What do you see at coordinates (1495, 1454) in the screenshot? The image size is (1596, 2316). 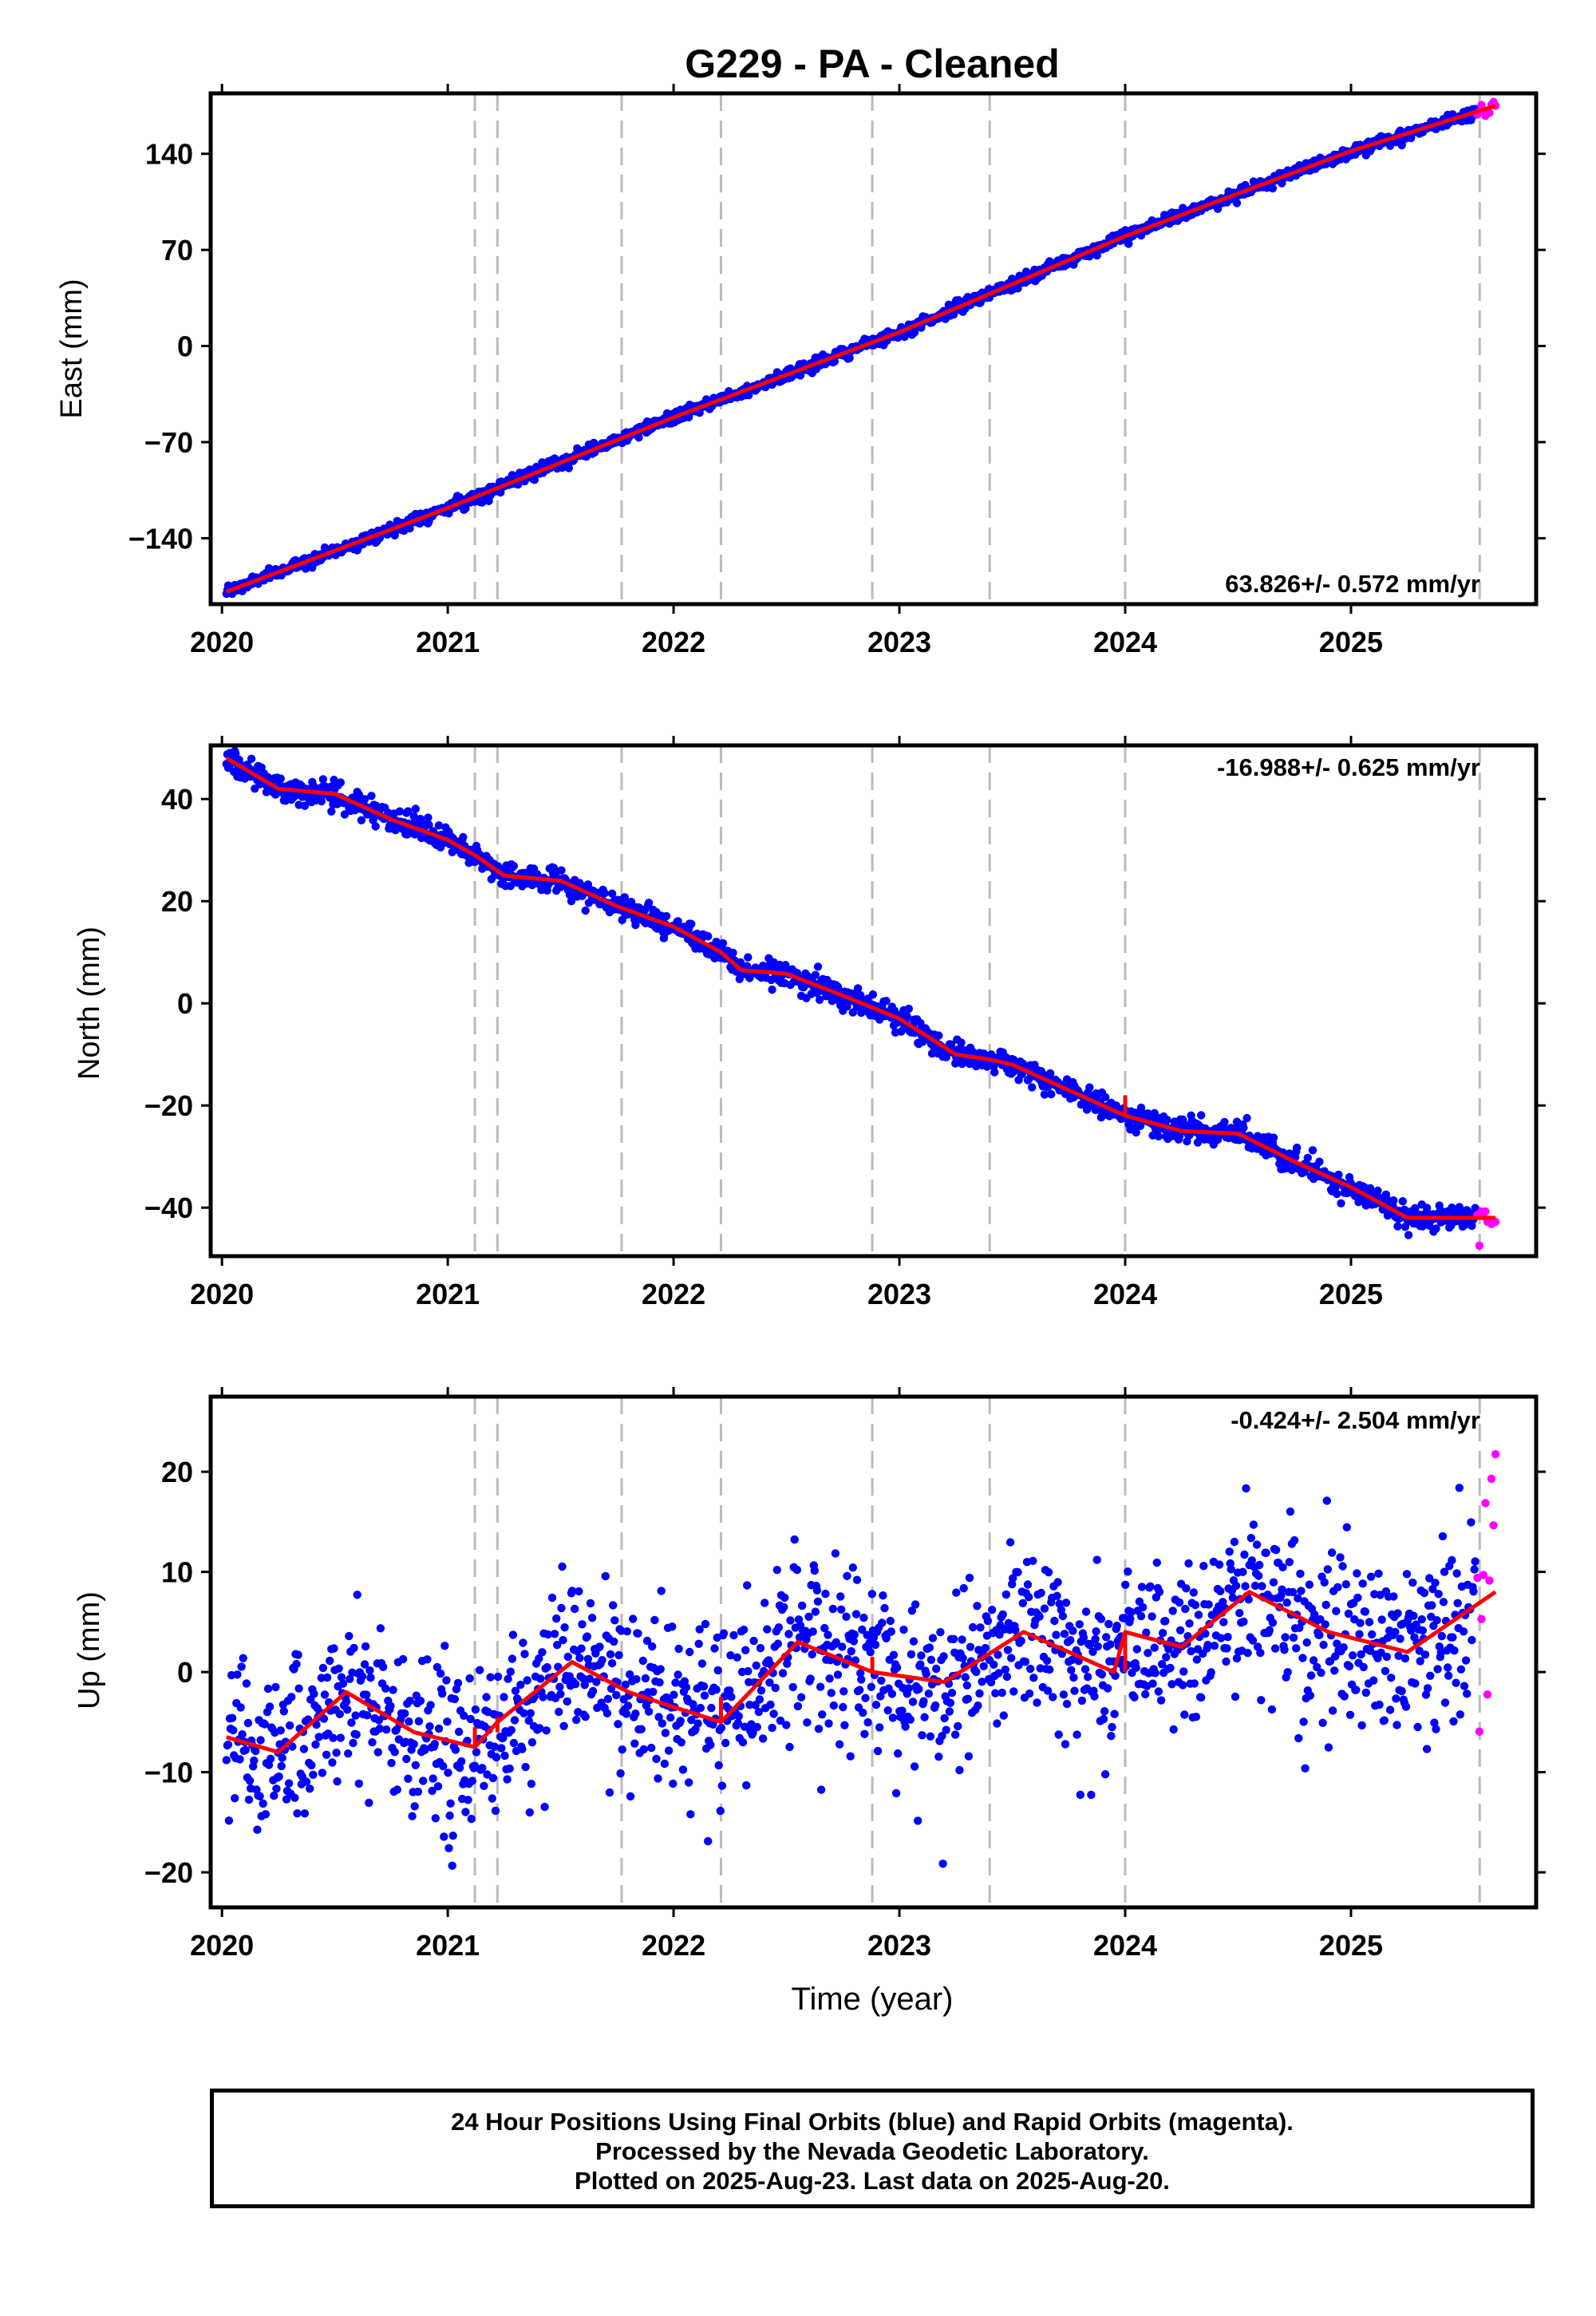 I see `up-point-rapid` at bounding box center [1495, 1454].